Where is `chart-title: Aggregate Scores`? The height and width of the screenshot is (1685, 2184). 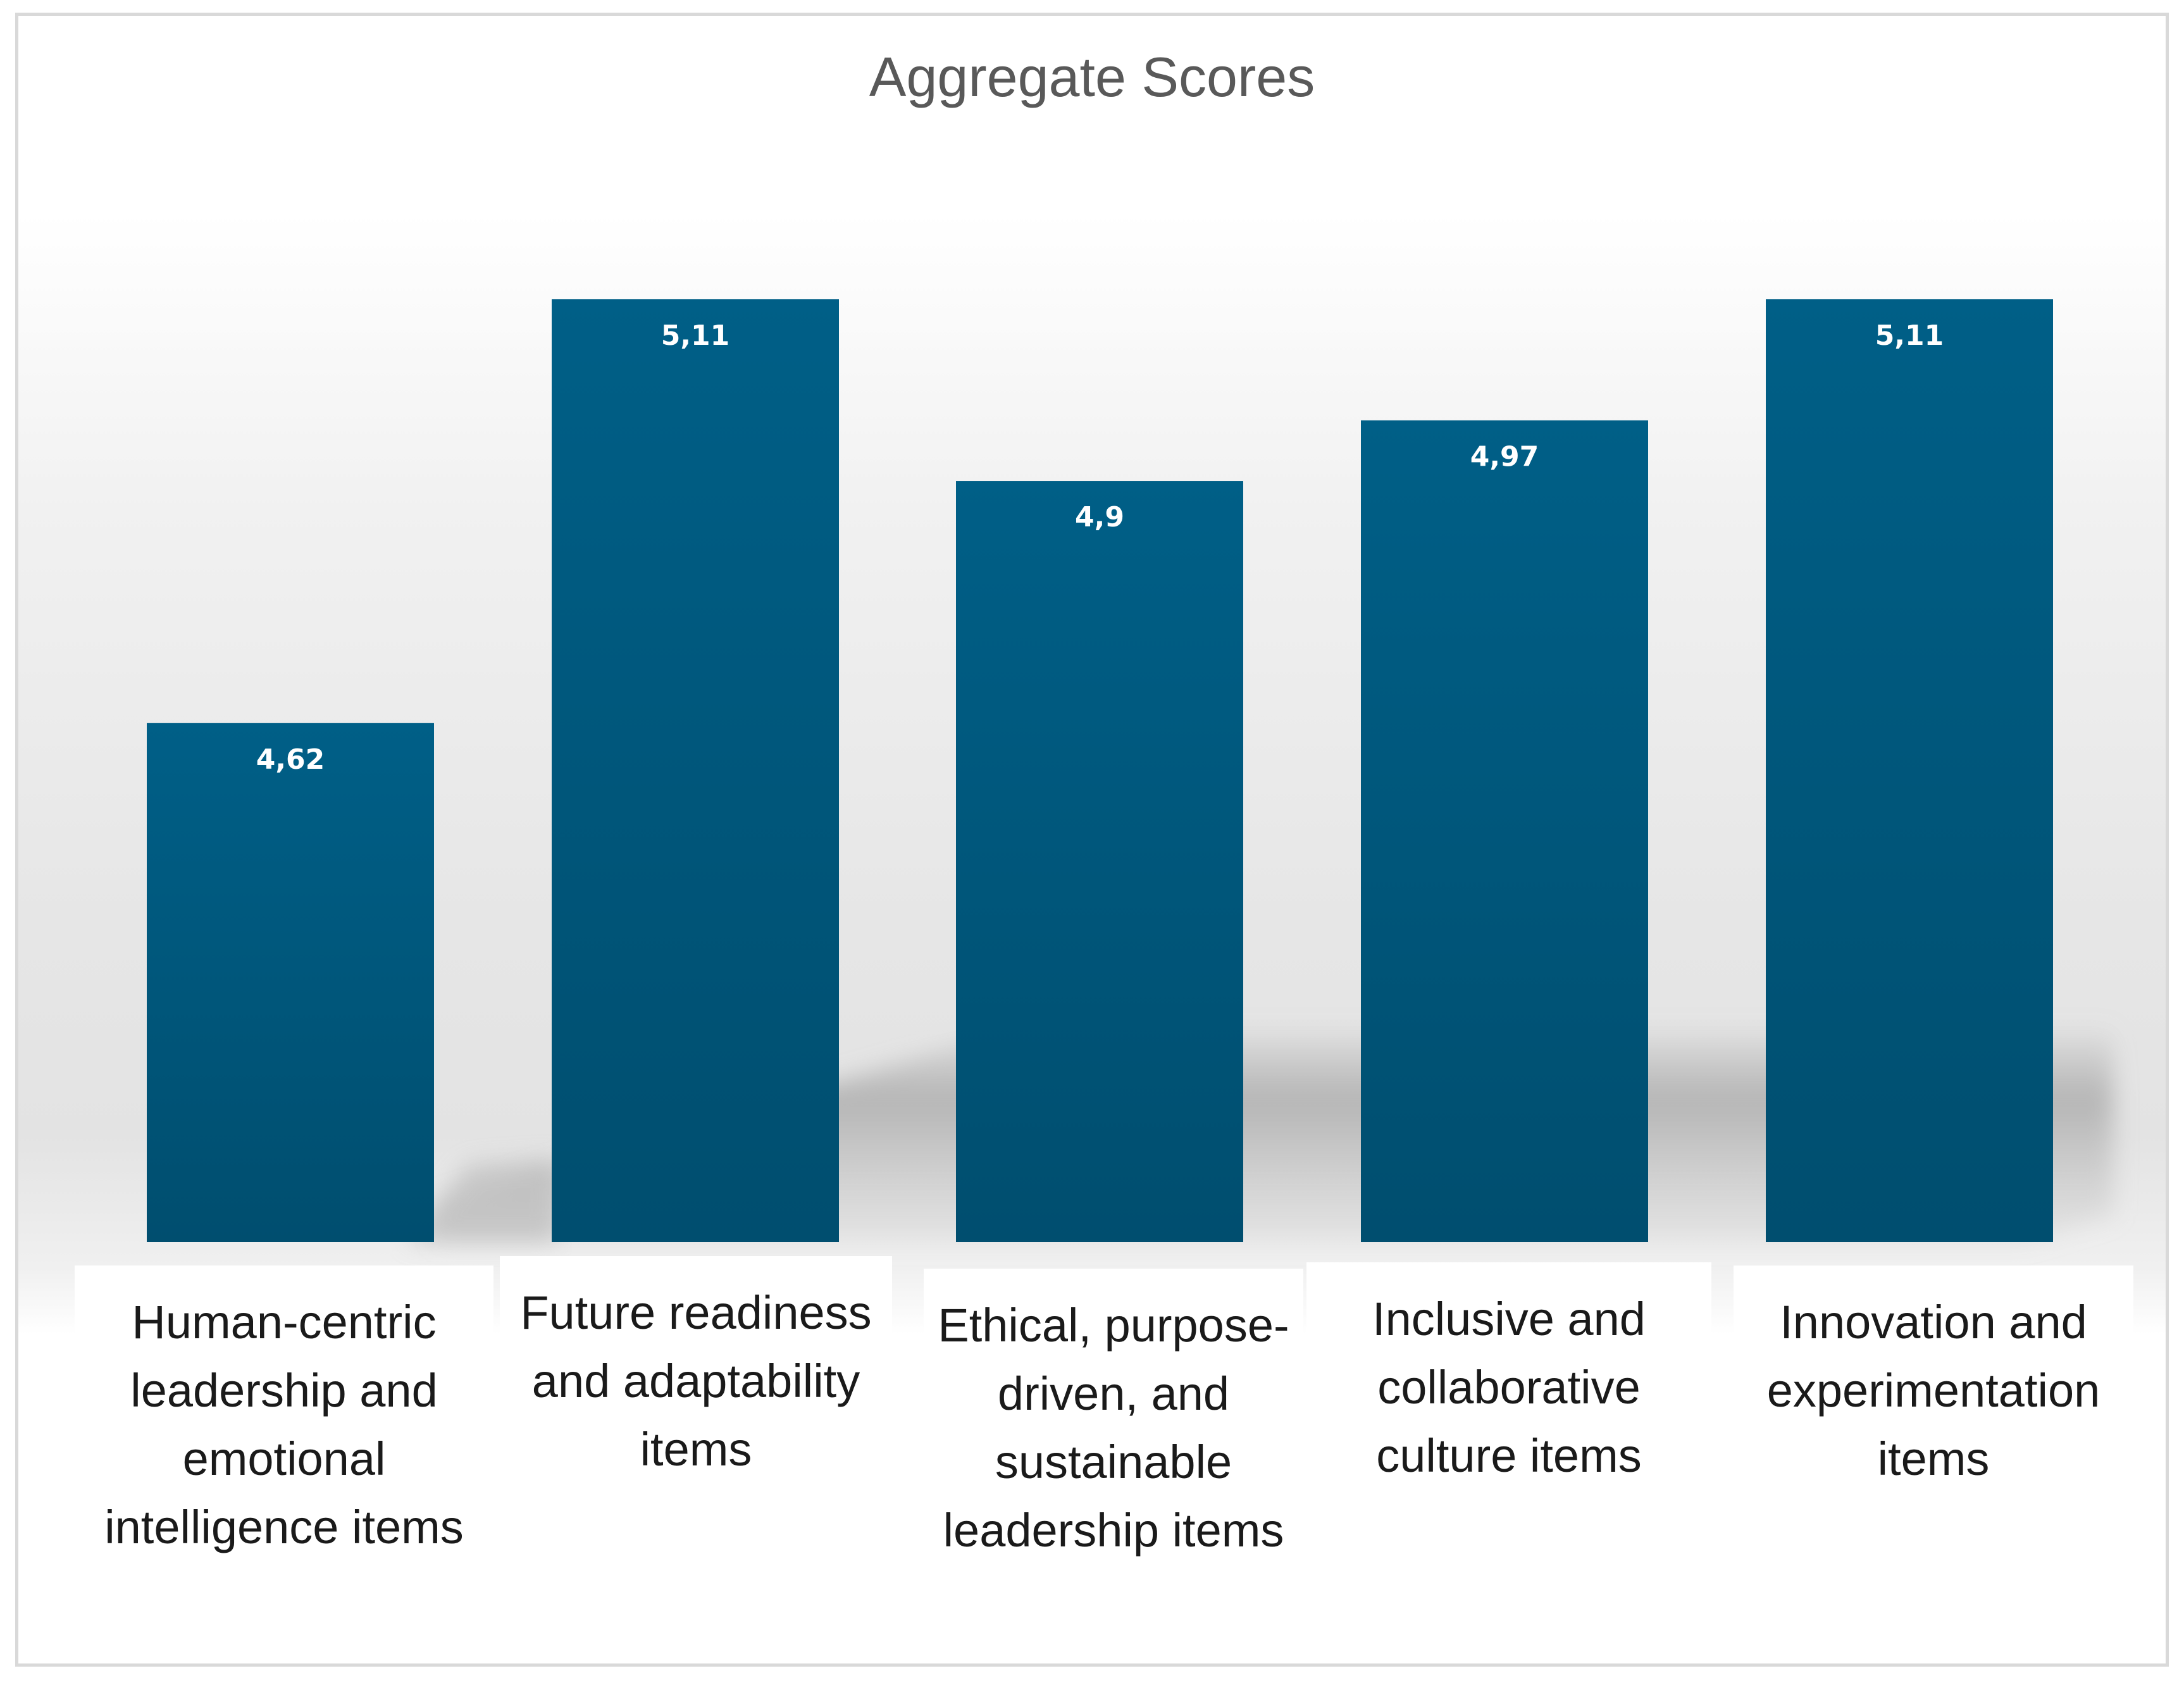 chart-title: Aggregate Scores is located at coordinates (1092, 77).